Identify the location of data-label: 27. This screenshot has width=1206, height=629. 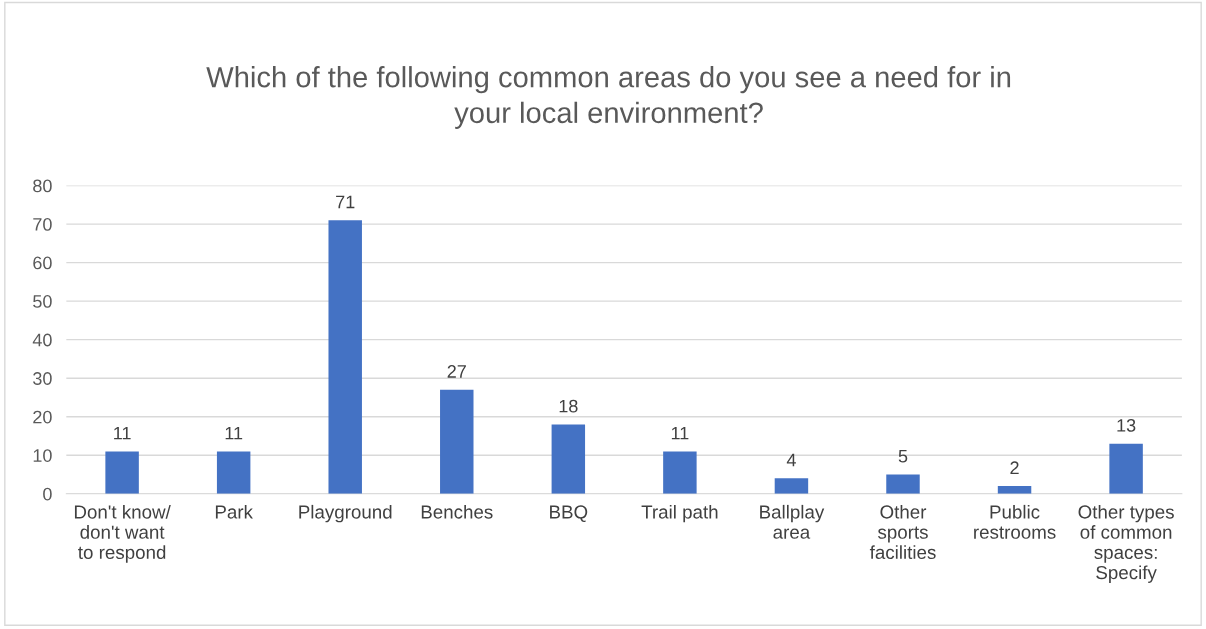
(456, 371).